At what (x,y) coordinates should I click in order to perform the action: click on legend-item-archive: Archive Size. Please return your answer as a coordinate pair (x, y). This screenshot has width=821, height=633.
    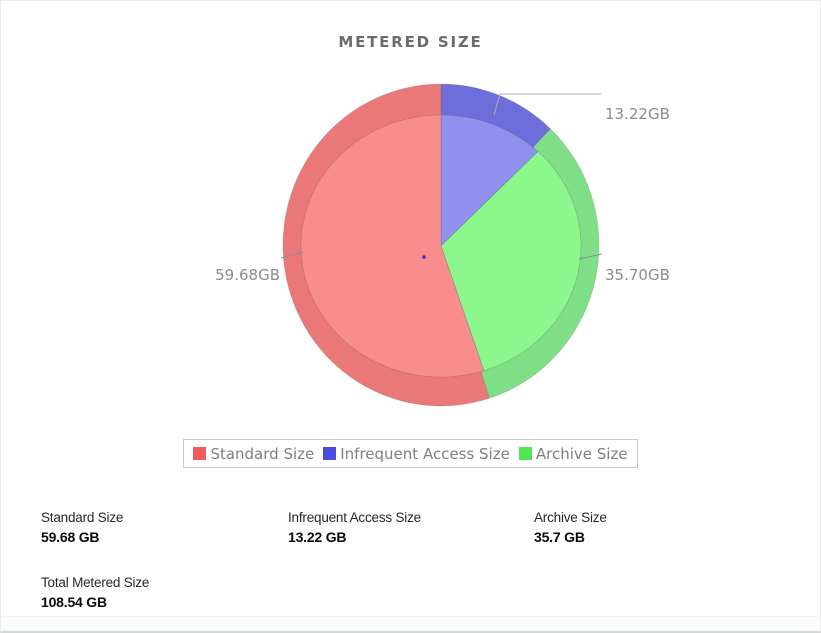
    Looking at the image, I should click on (573, 453).